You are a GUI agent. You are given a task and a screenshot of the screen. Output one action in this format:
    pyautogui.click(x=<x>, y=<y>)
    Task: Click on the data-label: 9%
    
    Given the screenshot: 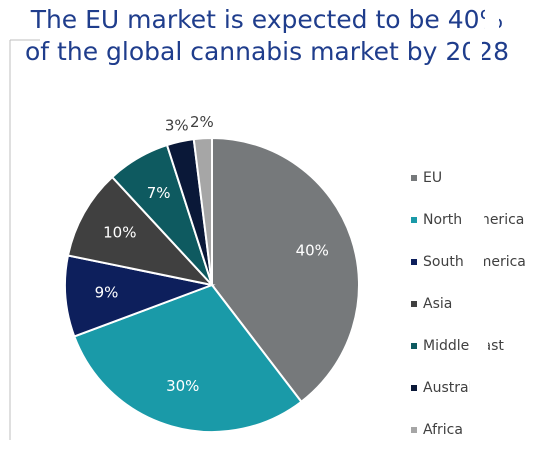 What is the action you would take?
    pyautogui.click(x=107, y=293)
    